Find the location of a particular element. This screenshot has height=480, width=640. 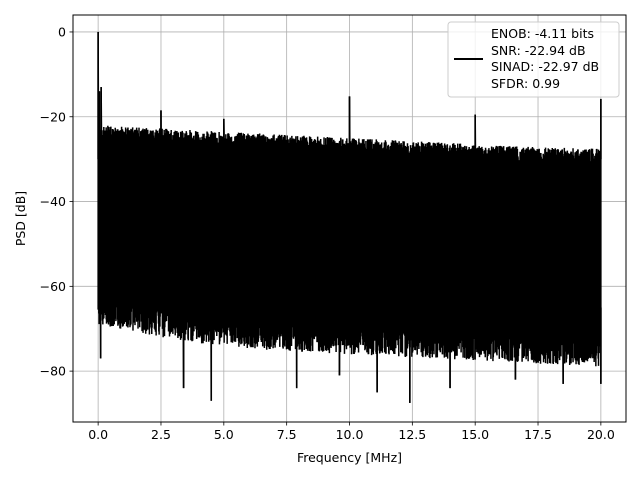

y-tick-label: −40 is located at coordinates (53, 201).